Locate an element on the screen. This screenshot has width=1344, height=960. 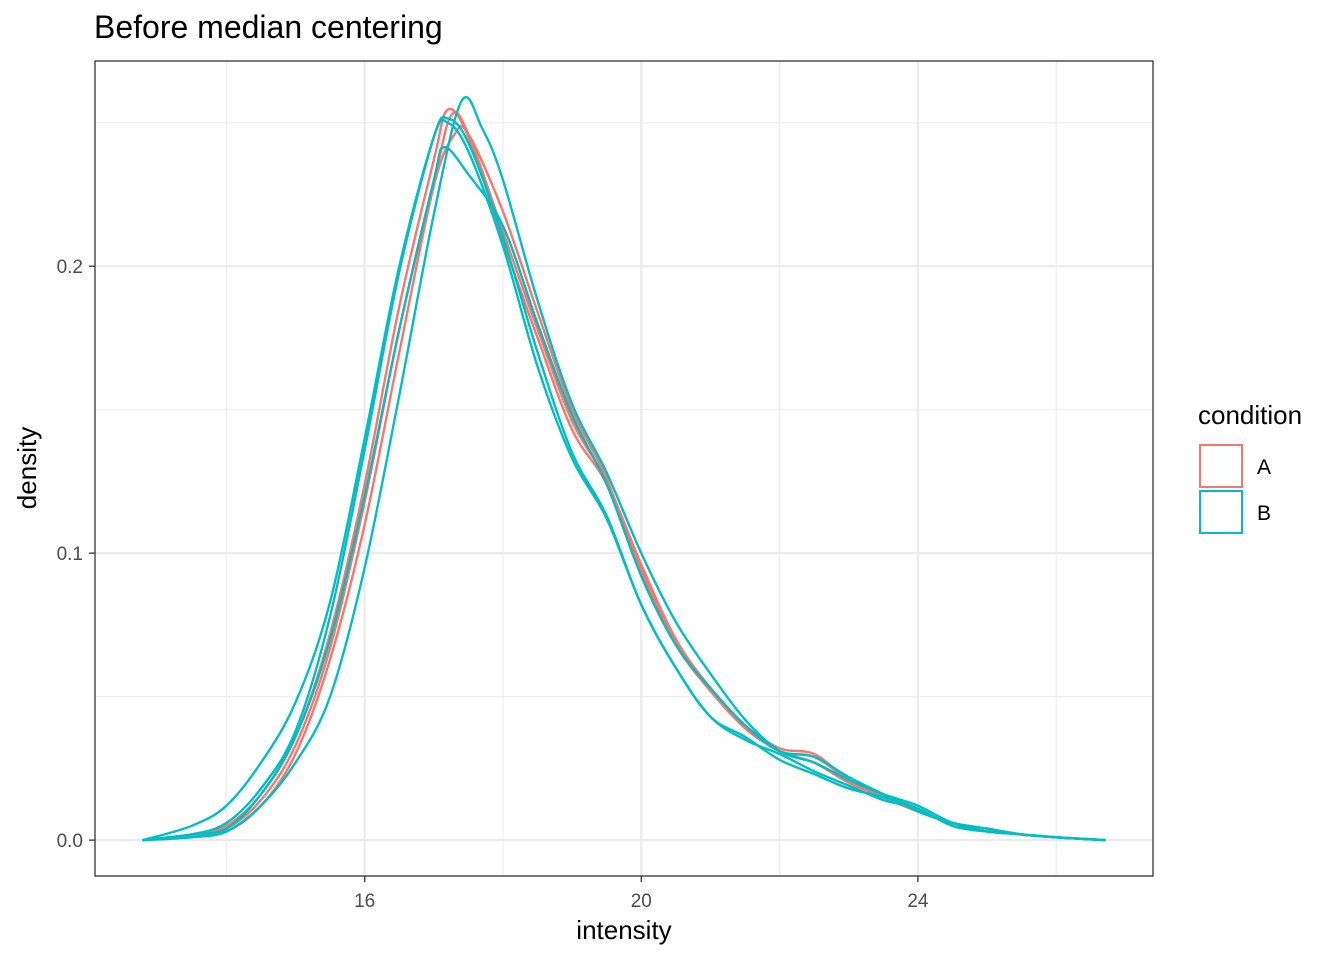
y-tick-label-1: 0.1 is located at coordinates (70, 554).